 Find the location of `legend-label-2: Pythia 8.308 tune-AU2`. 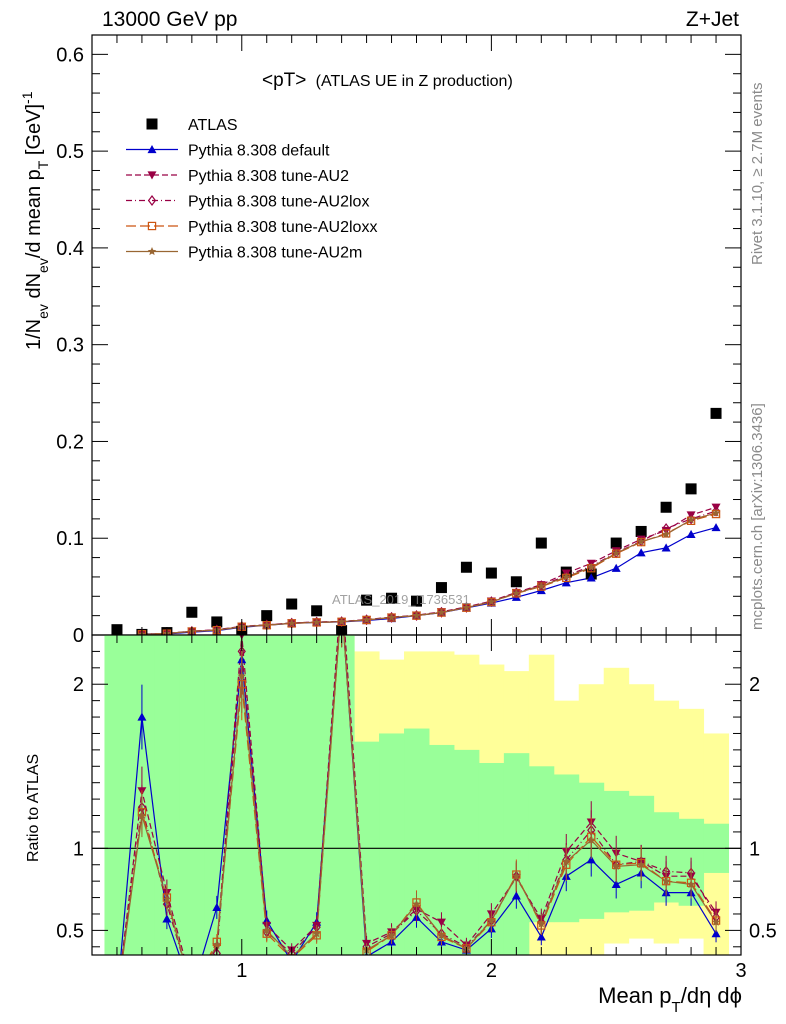

legend-label-2: Pythia 8.308 tune-AU2 is located at coordinates (268, 176).